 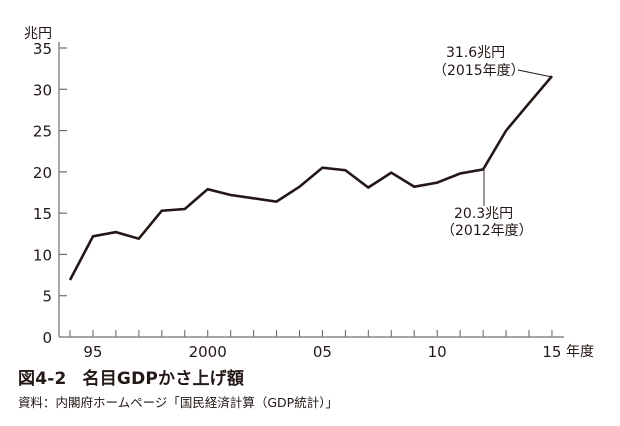 What do you see at coordinates (163, 379) in the screenshot?
I see `figure-title: 名目GDPかさ上げ額` at bounding box center [163, 379].